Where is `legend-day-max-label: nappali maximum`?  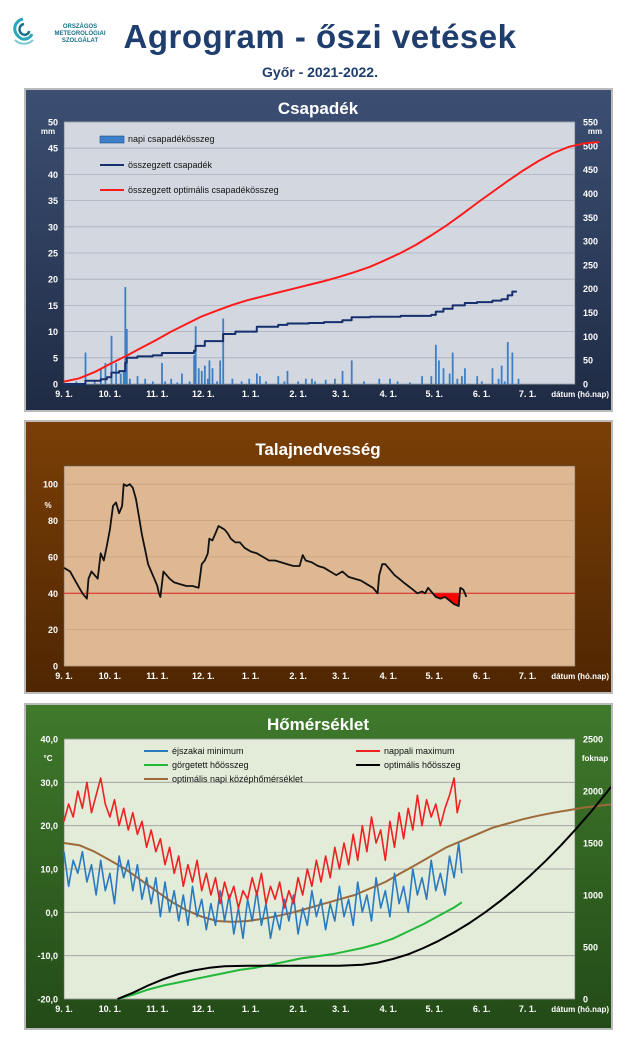 legend-day-max-label: nappali maximum is located at coordinates (419, 751).